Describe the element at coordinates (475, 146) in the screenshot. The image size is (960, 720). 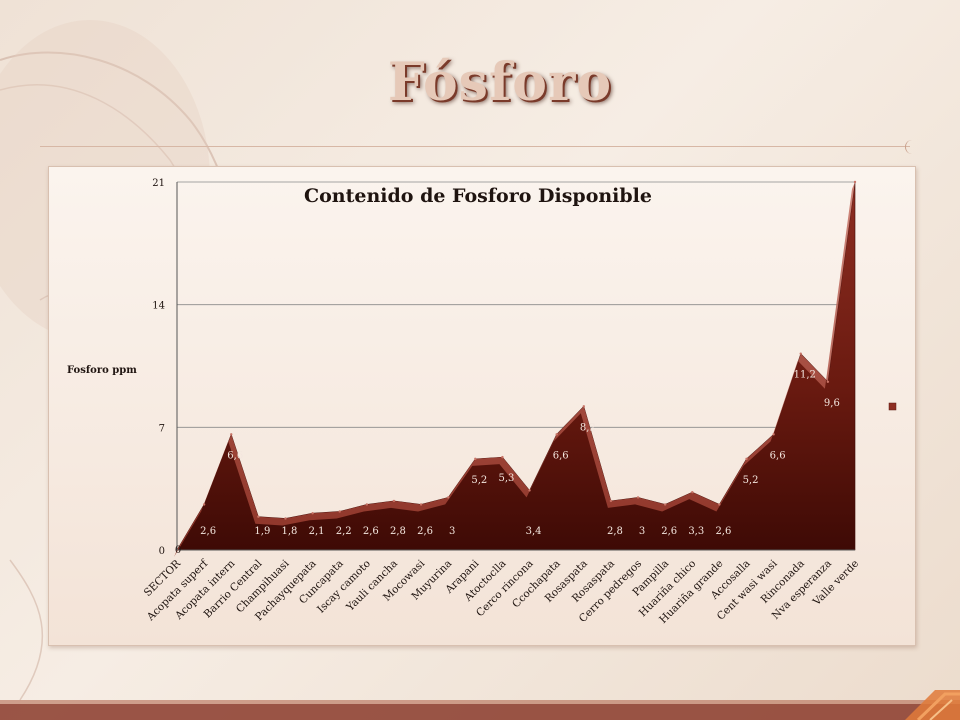
I see `title-divider` at that location.